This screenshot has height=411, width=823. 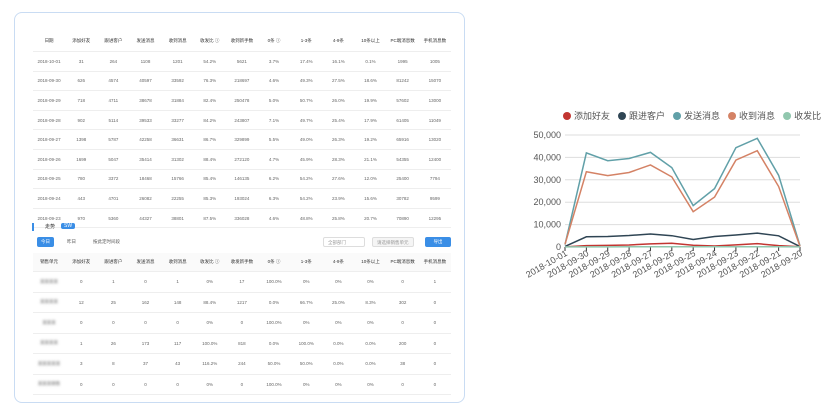 I want to click on y-tick-label: 20,000, so click(x=547, y=202).